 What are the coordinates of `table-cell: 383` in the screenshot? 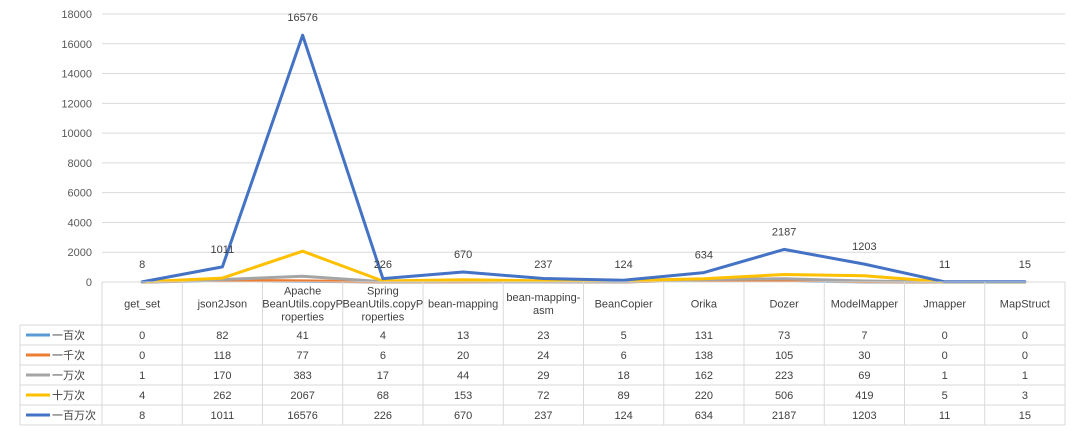 It's located at (302, 376).